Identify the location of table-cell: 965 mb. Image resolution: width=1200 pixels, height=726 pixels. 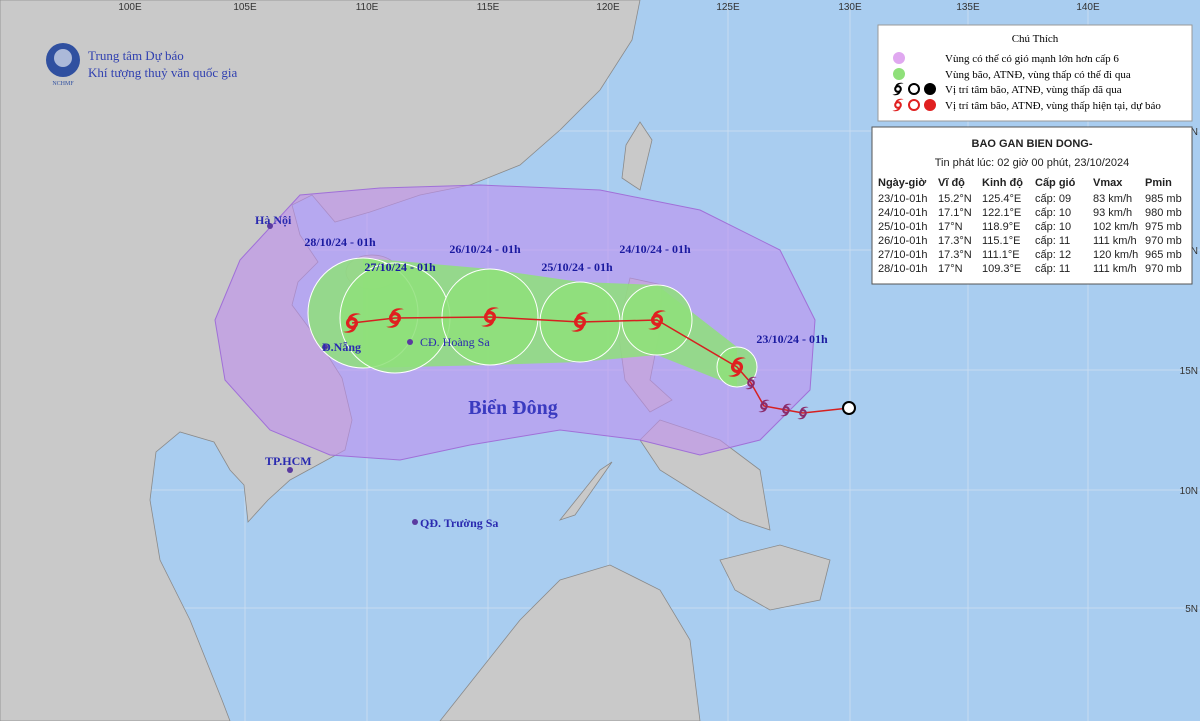
(1163, 255).